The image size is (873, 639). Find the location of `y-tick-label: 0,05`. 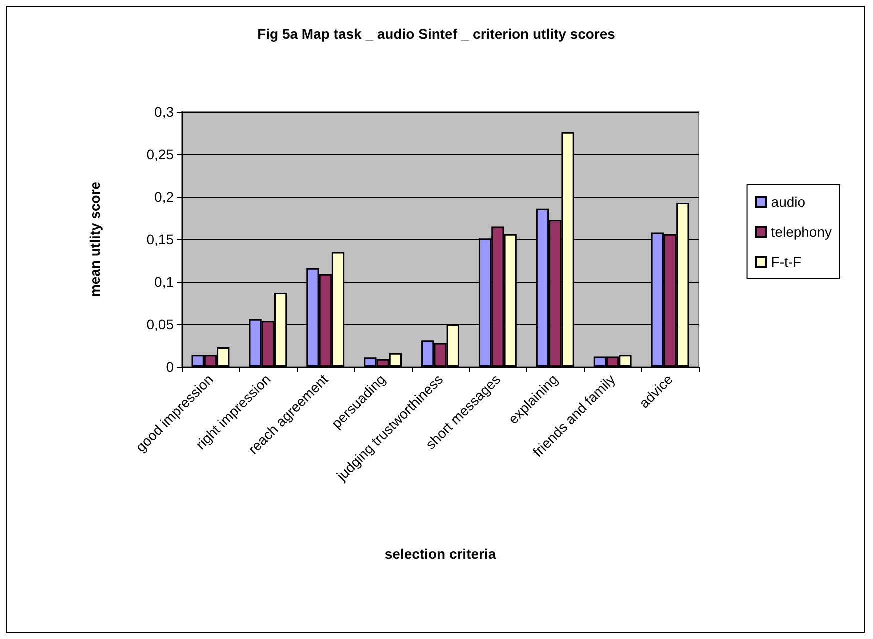

y-tick-label: 0,05 is located at coordinates (160, 324).